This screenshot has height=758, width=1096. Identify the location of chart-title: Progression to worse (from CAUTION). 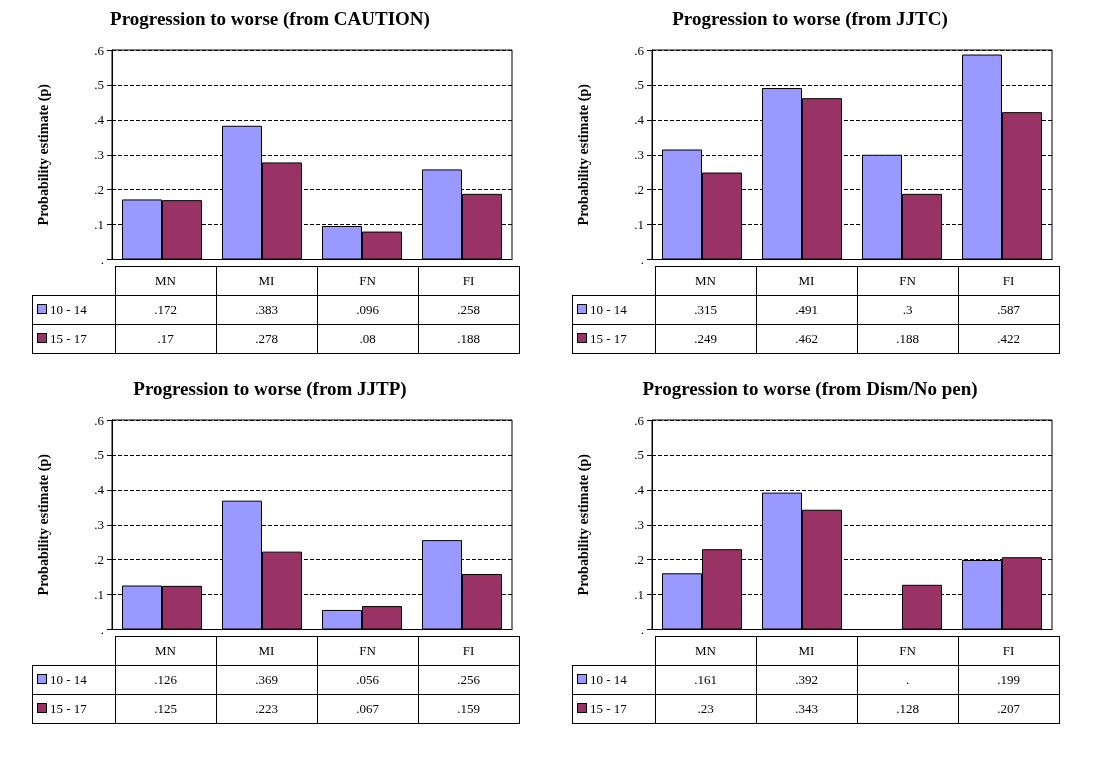
(270, 19).